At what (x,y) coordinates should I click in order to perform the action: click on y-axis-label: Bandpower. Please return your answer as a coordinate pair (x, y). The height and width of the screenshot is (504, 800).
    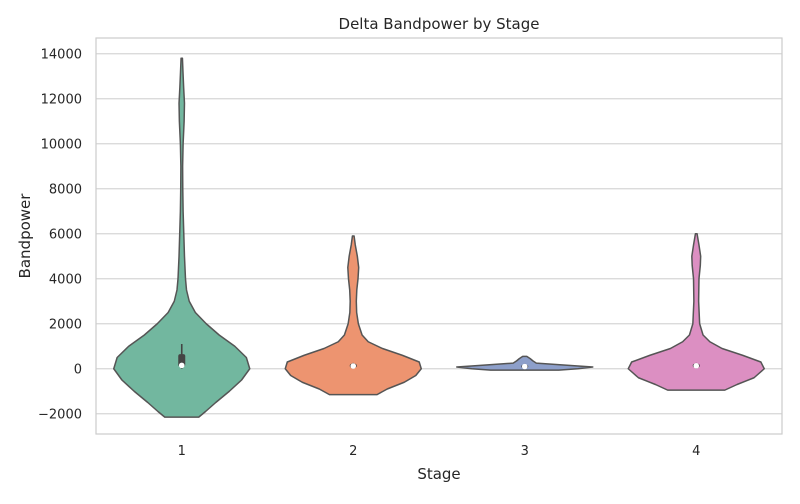
    Looking at the image, I should click on (25, 236).